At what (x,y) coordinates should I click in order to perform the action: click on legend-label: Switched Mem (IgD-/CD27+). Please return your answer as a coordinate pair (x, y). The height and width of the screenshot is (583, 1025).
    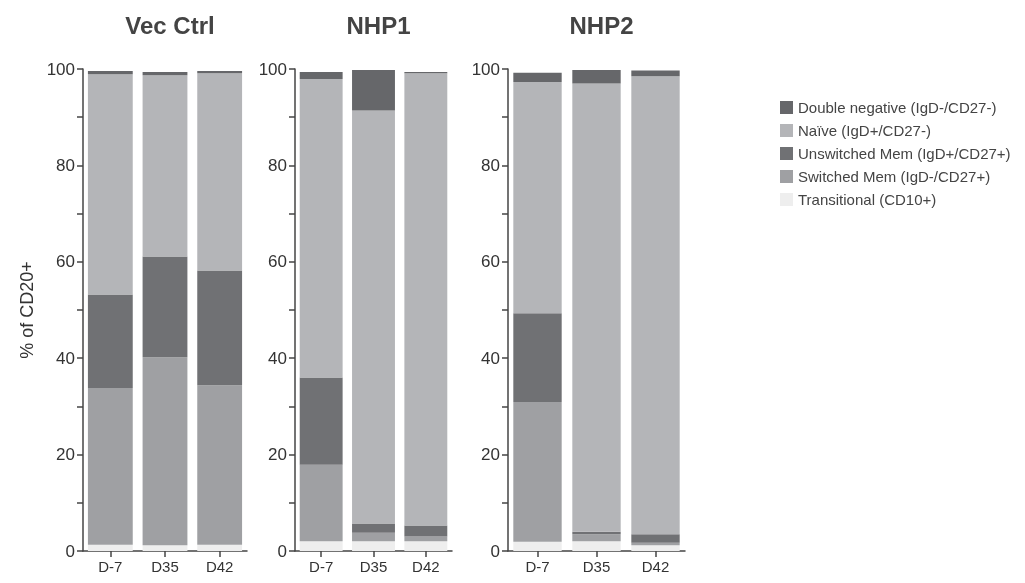
    Looking at the image, I should click on (894, 176).